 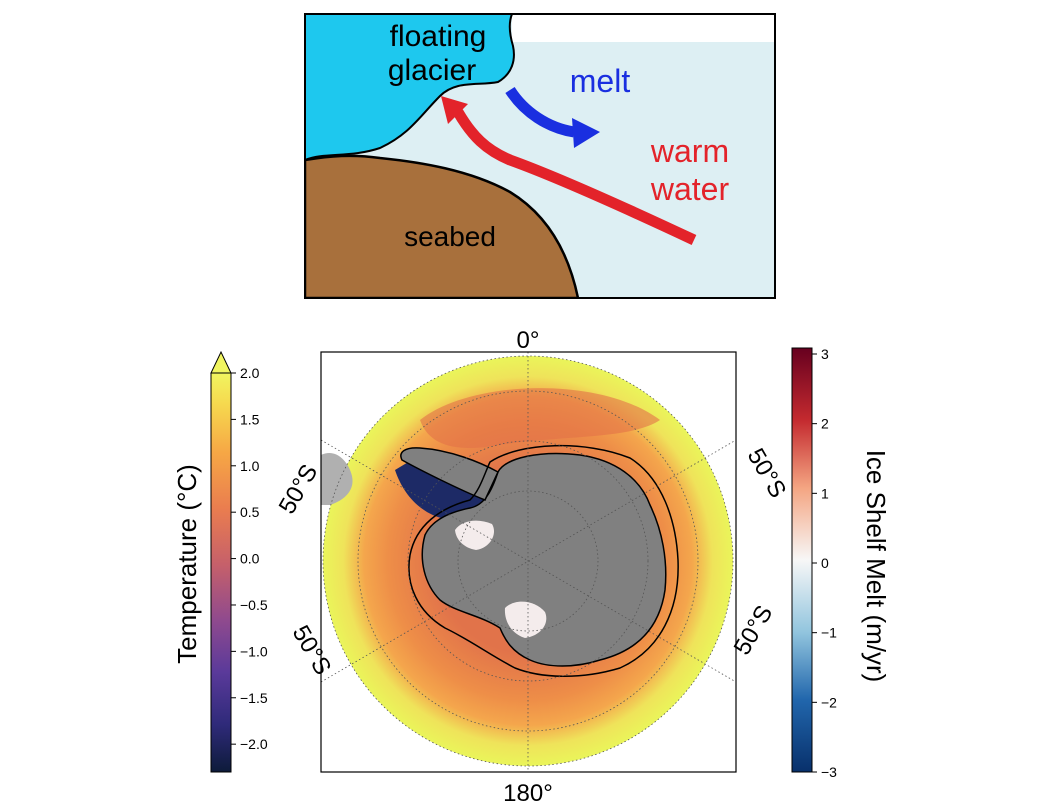 I want to click on map-top-label: 0°, so click(x=528, y=340).